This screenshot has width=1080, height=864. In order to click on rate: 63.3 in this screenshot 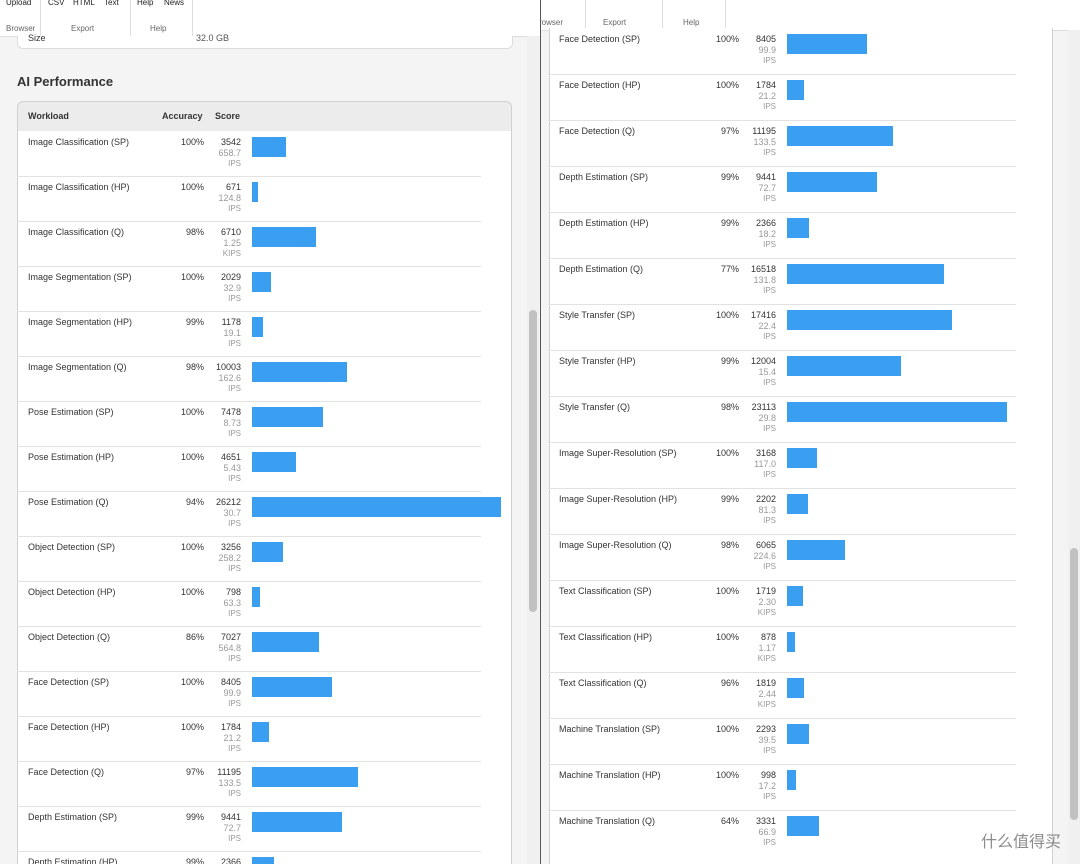, I will do `click(232, 603)`.